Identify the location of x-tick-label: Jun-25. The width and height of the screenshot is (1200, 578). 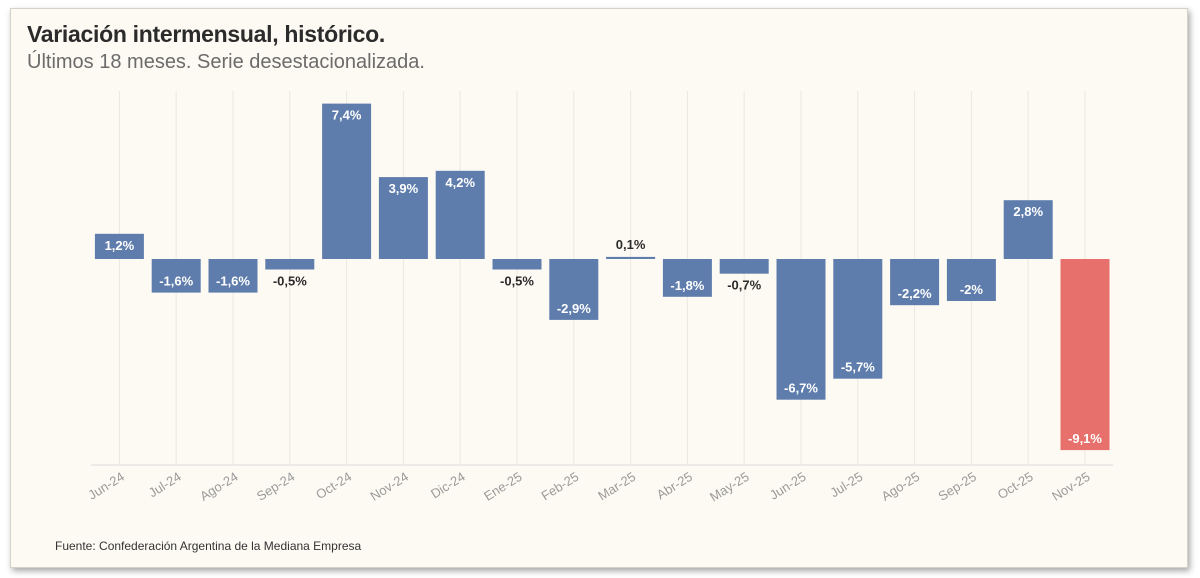
(788, 486).